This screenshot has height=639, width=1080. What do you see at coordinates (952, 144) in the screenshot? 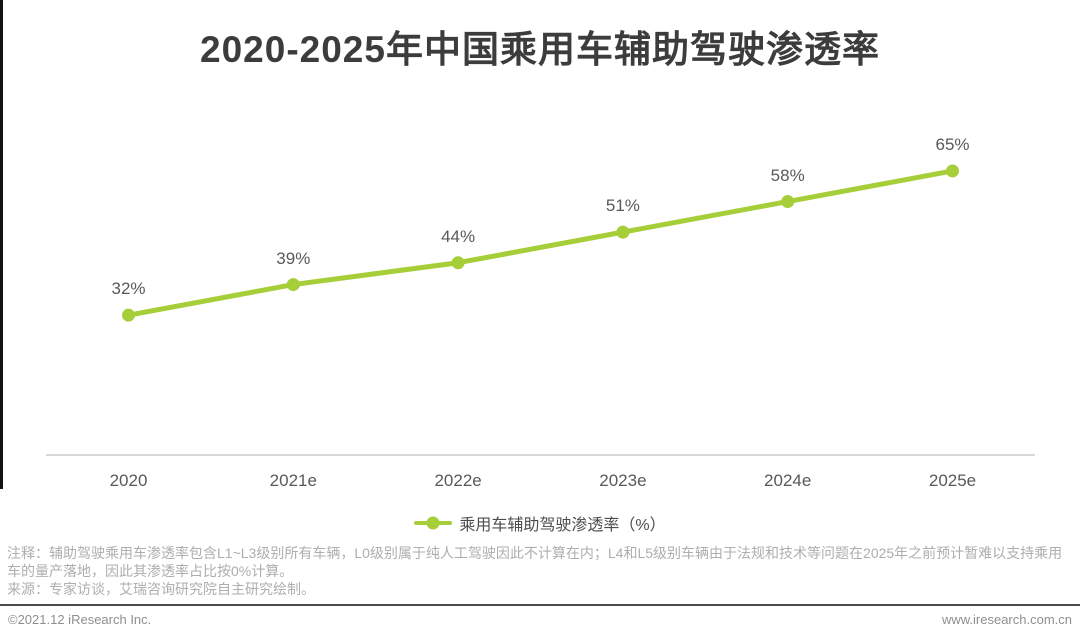
I see `data-point-label-2025e: 65%` at bounding box center [952, 144].